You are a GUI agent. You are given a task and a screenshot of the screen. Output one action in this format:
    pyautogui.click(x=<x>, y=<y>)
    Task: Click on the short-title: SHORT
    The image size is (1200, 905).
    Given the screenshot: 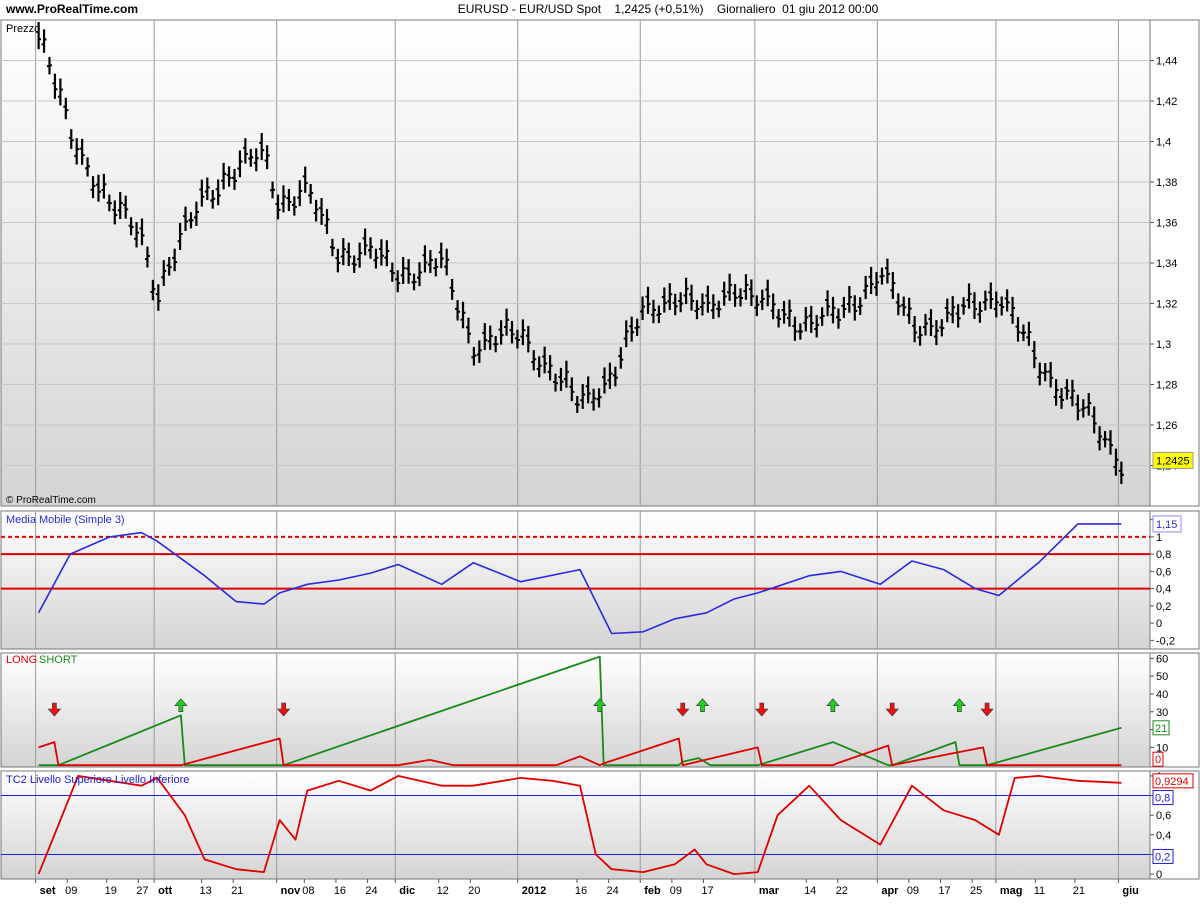 What is the action you would take?
    pyautogui.click(x=58, y=660)
    